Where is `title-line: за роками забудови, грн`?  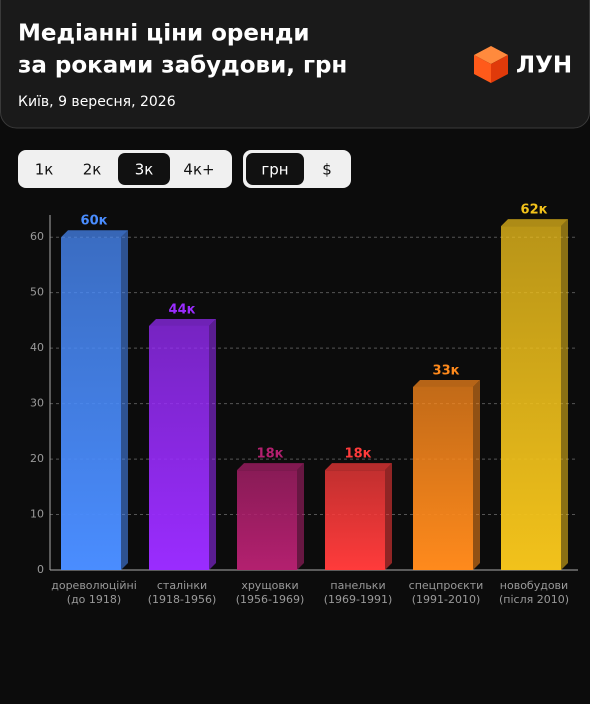 title-line: за роками забудови, грн is located at coordinates (182, 66).